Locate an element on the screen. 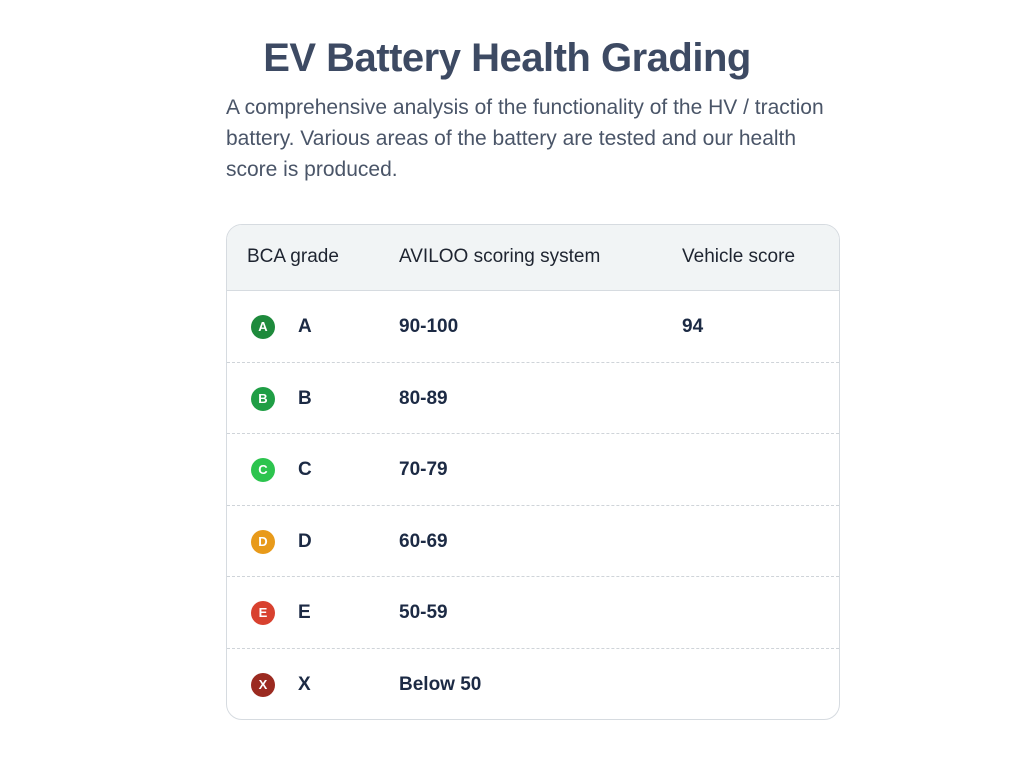  grade-badge-icon: A is located at coordinates (263, 327).